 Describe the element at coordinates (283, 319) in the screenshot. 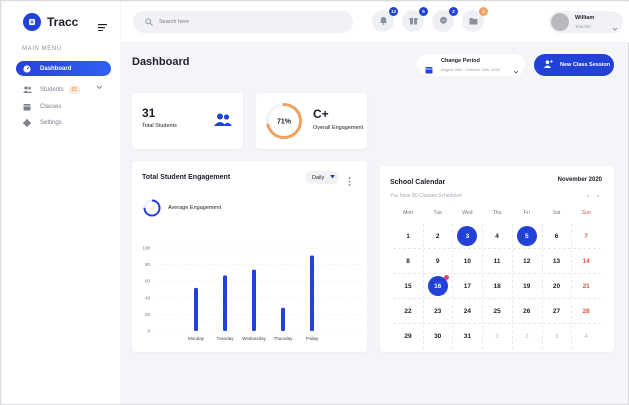

I see `bar-thursday` at that location.